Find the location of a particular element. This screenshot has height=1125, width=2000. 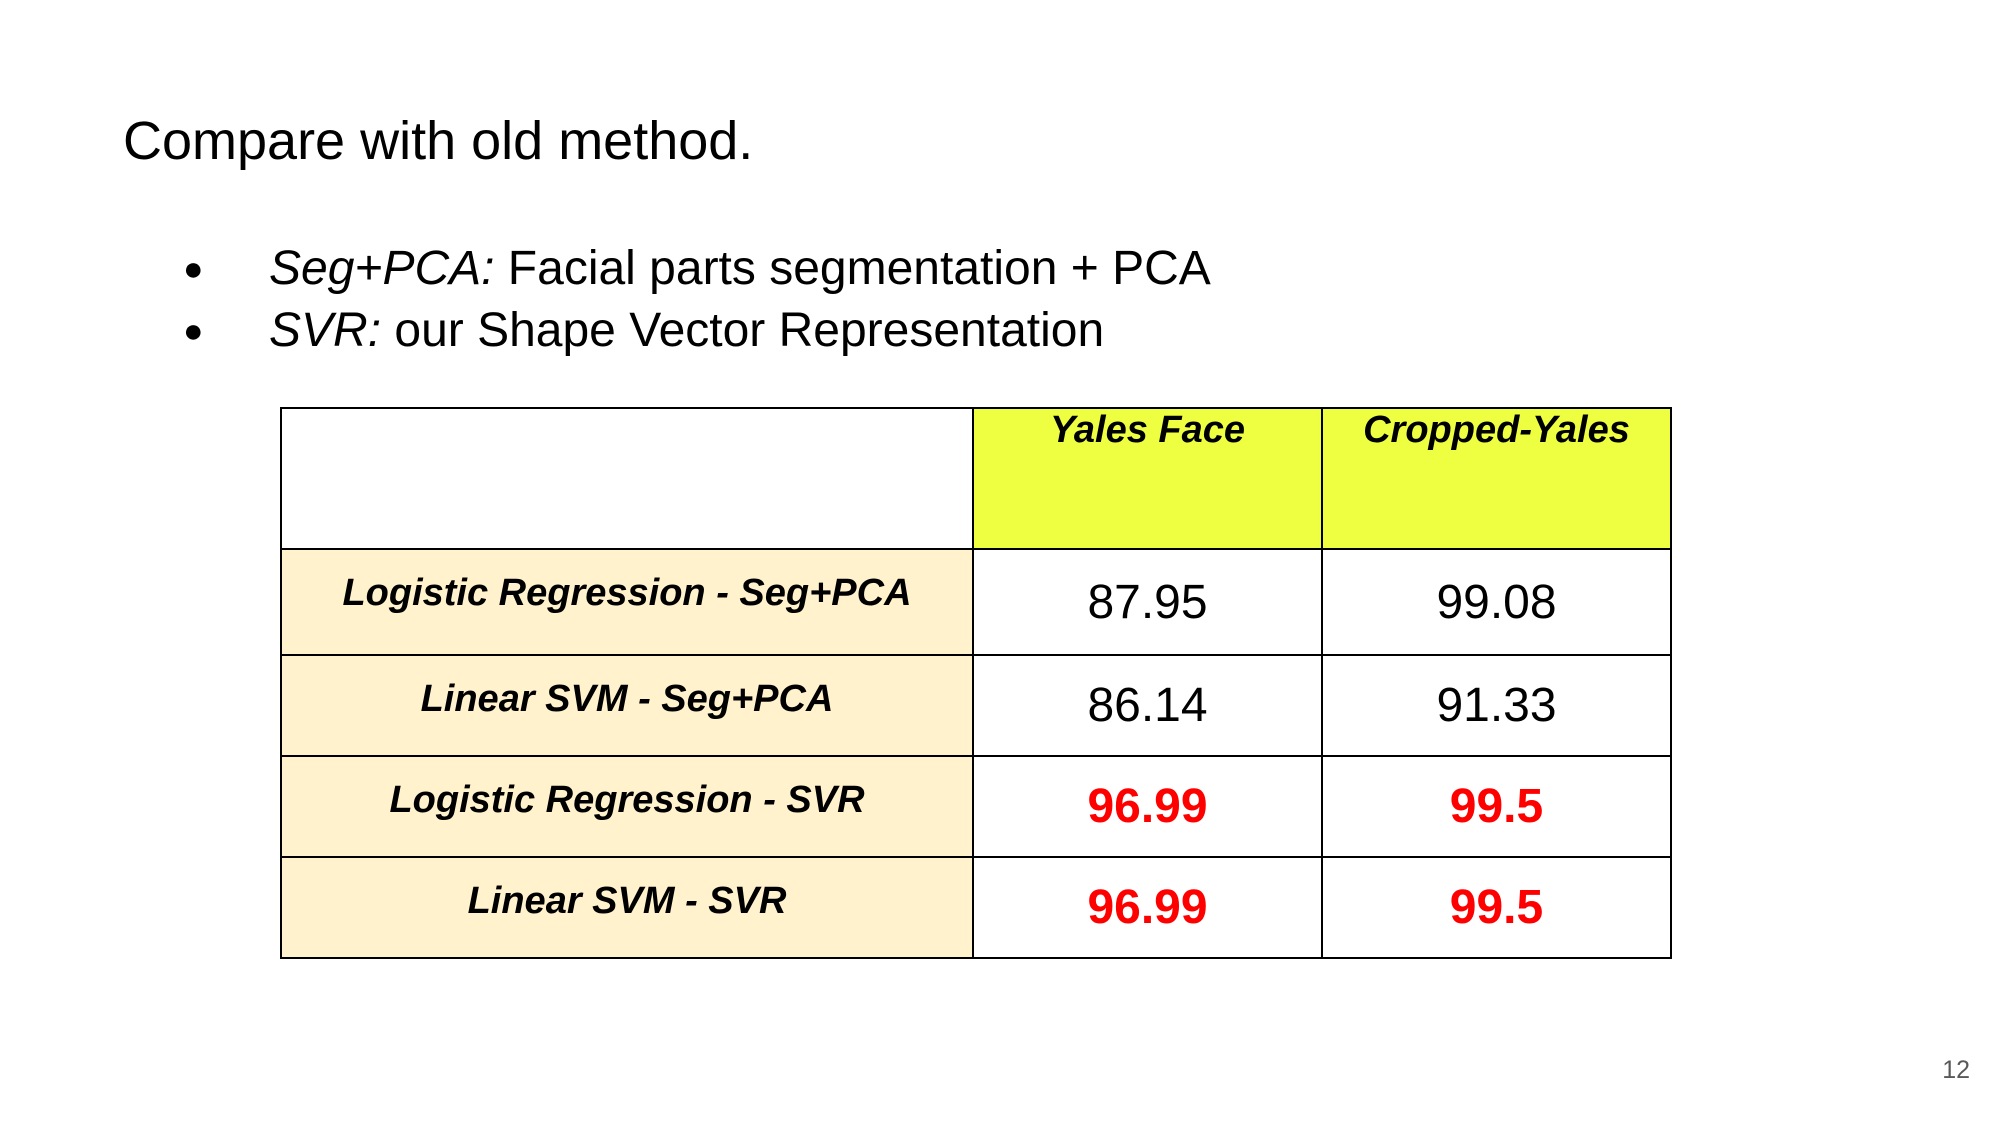

header-cropped-yales: Cropped-Yales is located at coordinates (1496, 478).